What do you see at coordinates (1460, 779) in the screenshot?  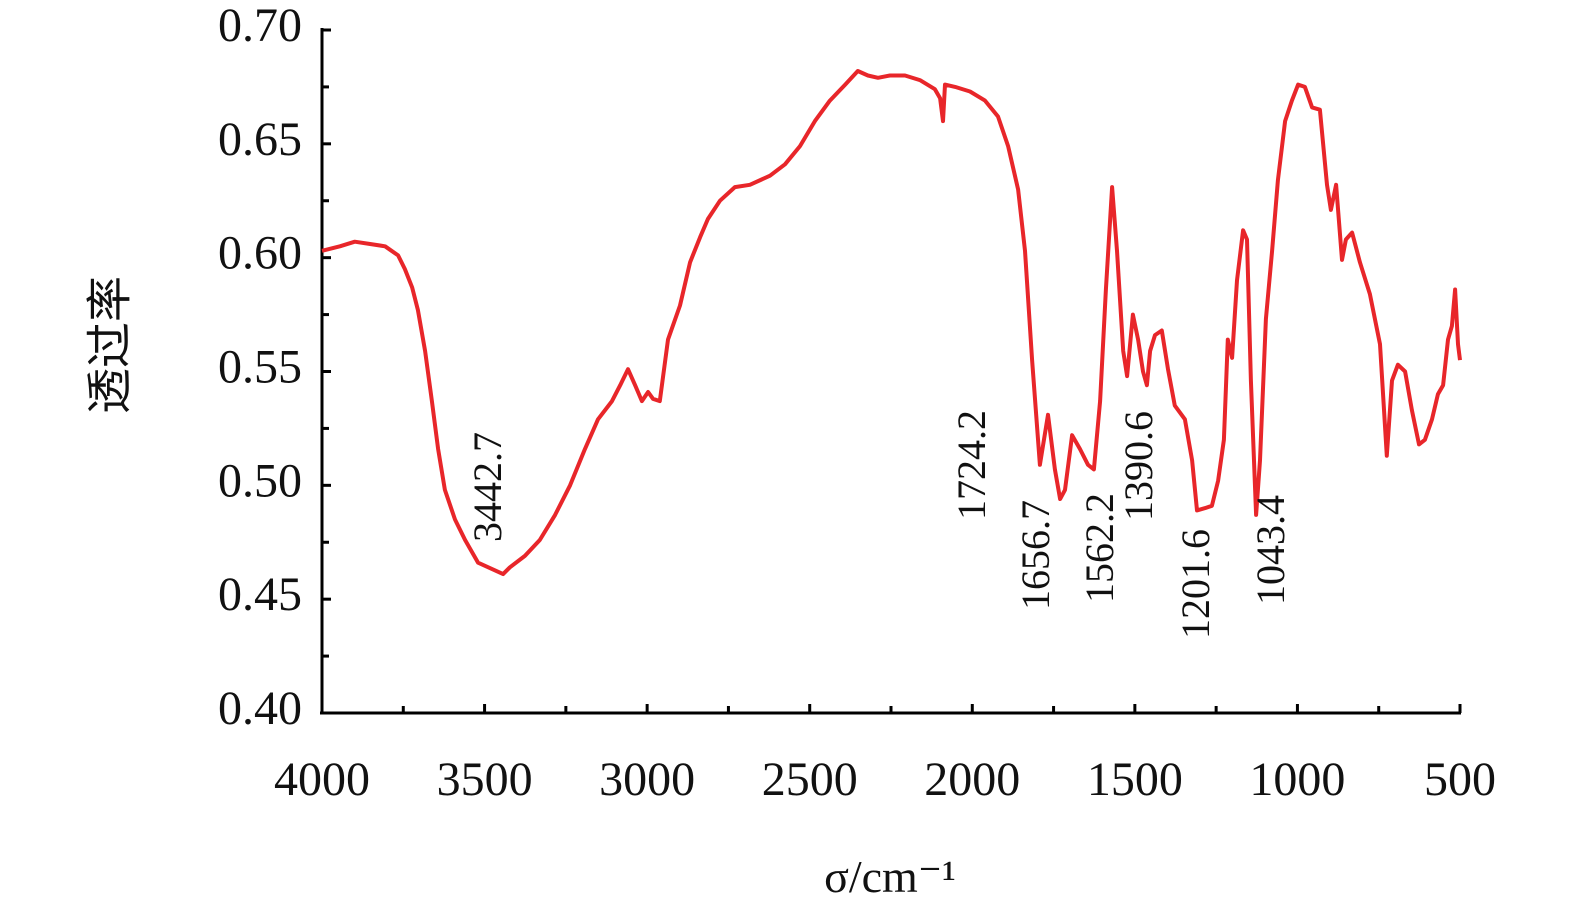 I see `x-tick-label: 500` at bounding box center [1460, 779].